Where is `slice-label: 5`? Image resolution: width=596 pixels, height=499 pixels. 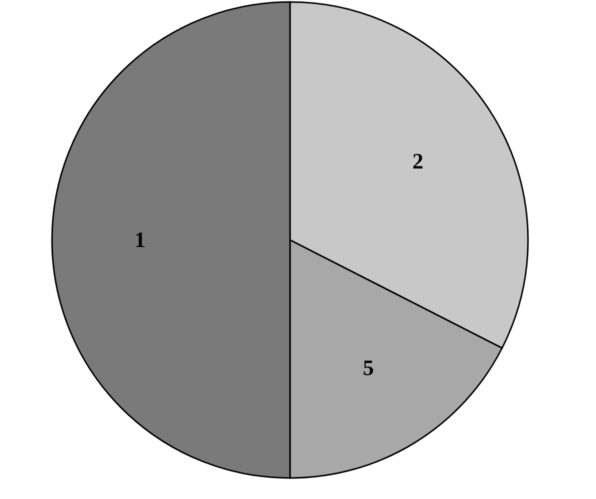
slice-label: 5 is located at coordinates (368, 367).